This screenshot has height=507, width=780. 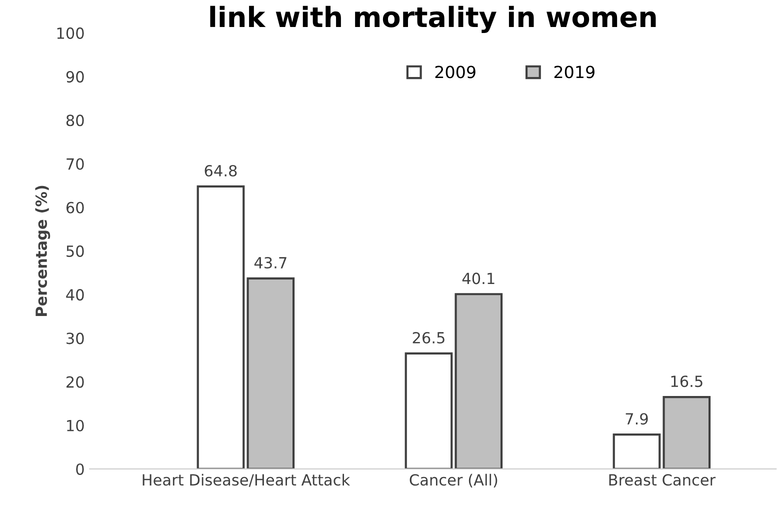 I want to click on data-label: 7.9, so click(x=637, y=419).